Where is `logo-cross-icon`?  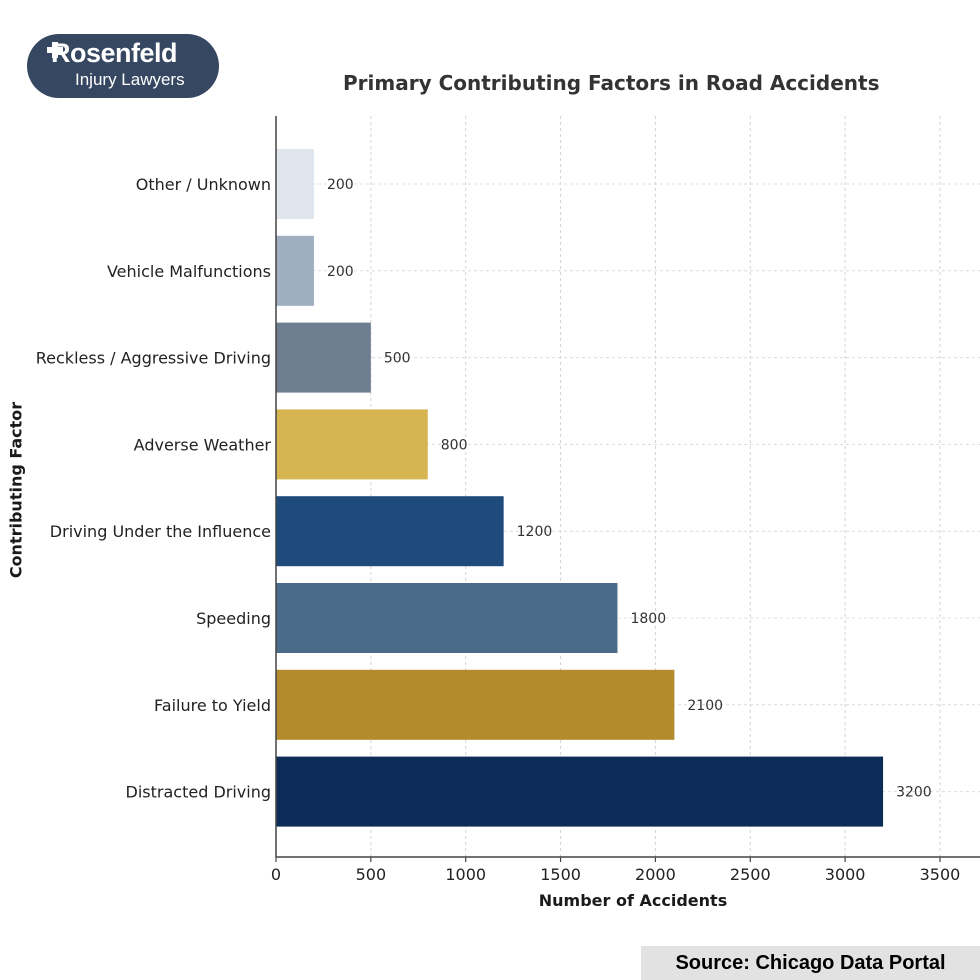 logo-cross-icon is located at coordinates (55, 50).